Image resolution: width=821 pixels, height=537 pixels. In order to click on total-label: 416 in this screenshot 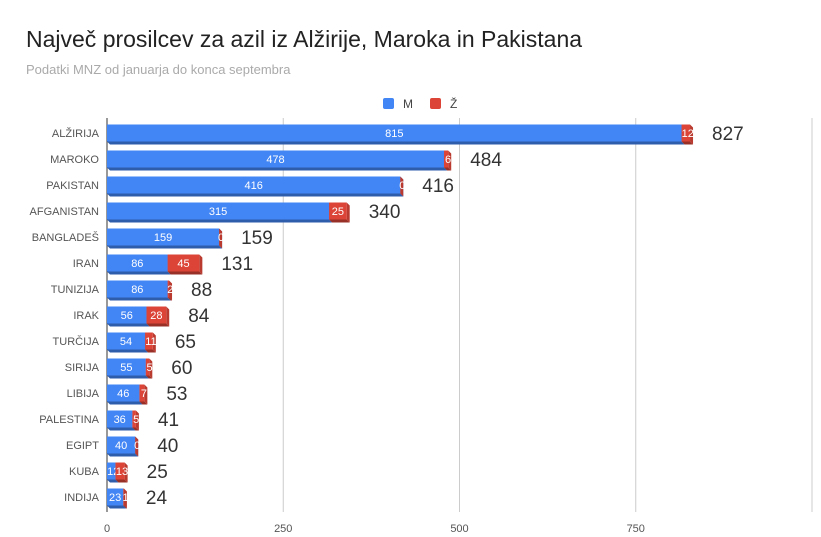, I will do `click(438, 186)`.